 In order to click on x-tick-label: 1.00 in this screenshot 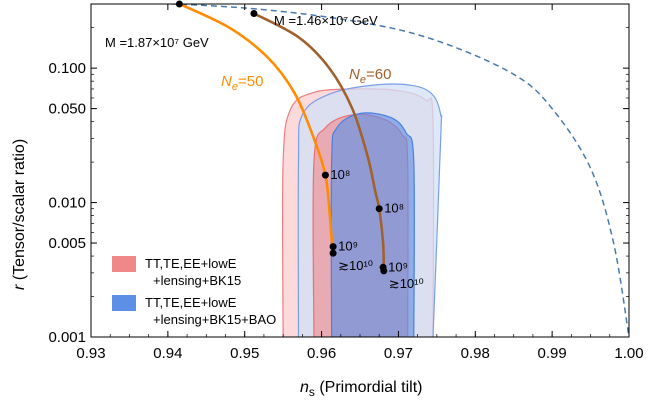, I will do `click(628, 353)`.